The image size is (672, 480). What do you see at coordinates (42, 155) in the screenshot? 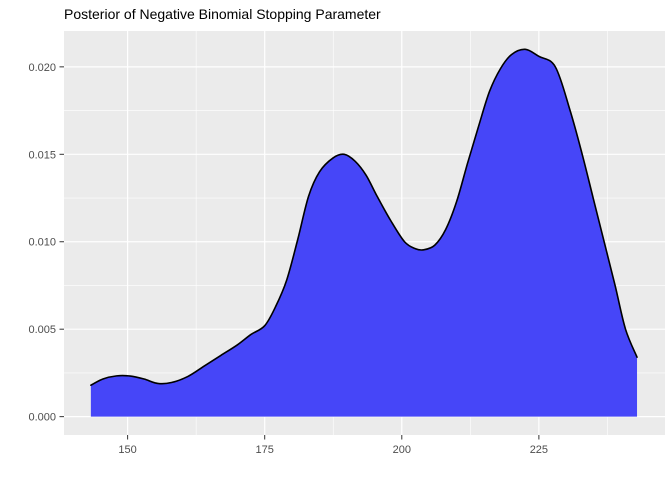
I see `y-tick-label: 0.015` at bounding box center [42, 155].